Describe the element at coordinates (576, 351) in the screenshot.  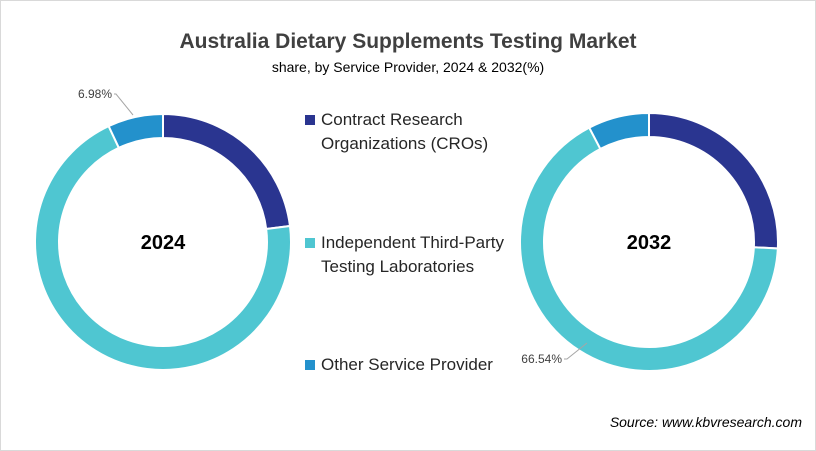
I see `leader-line-2032` at that location.